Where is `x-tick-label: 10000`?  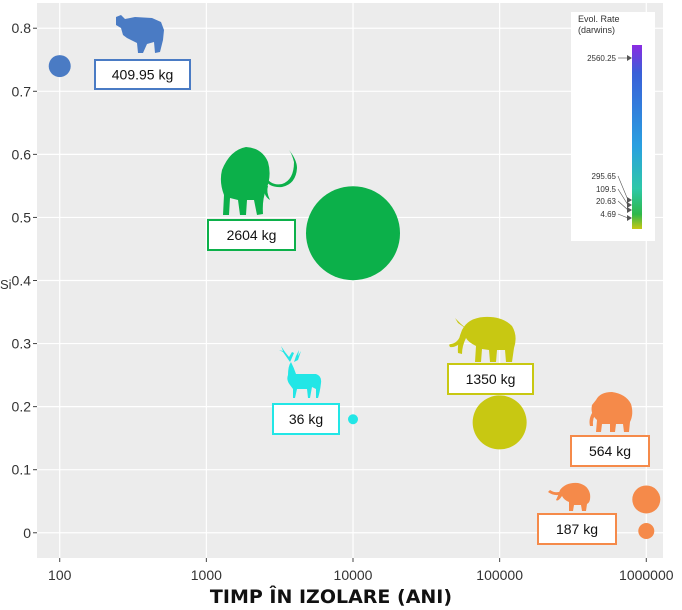 x-tick-label: 10000 is located at coordinates (353, 575).